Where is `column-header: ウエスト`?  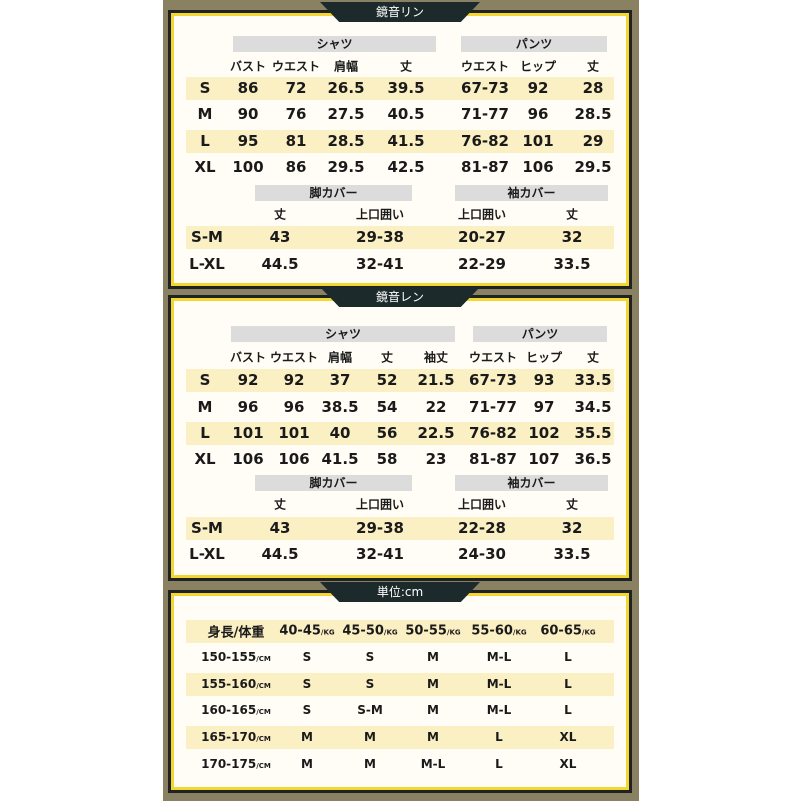 column-header: ウエスト is located at coordinates (294, 357).